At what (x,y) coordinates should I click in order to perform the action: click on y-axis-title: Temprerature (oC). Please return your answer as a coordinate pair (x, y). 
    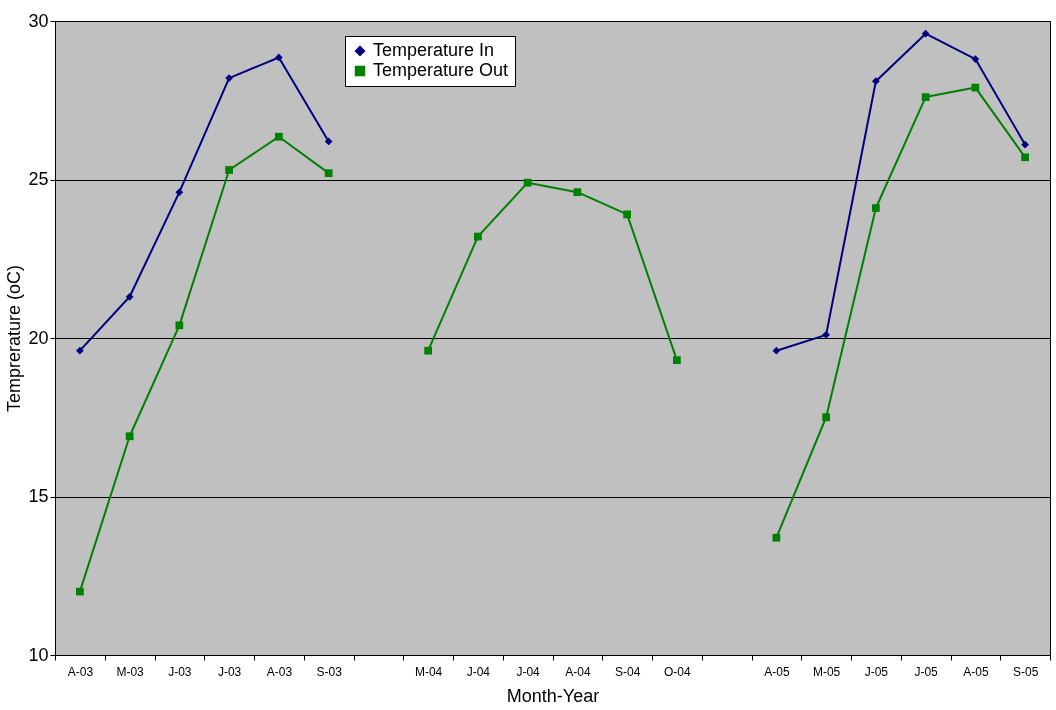
    Looking at the image, I should click on (14, 338).